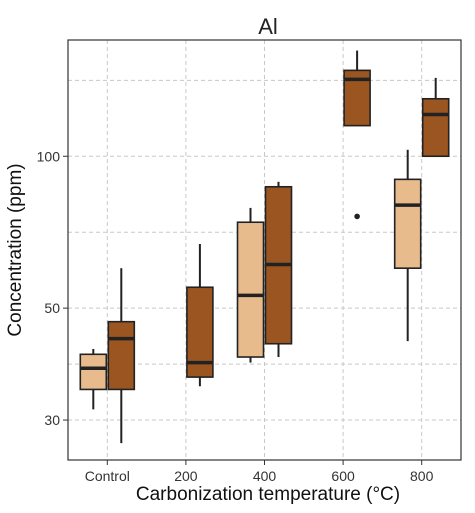 The image size is (475, 513). Describe the element at coordinates (265, 476) in the screenshot. I see `x-tick-label: 400` at that location.